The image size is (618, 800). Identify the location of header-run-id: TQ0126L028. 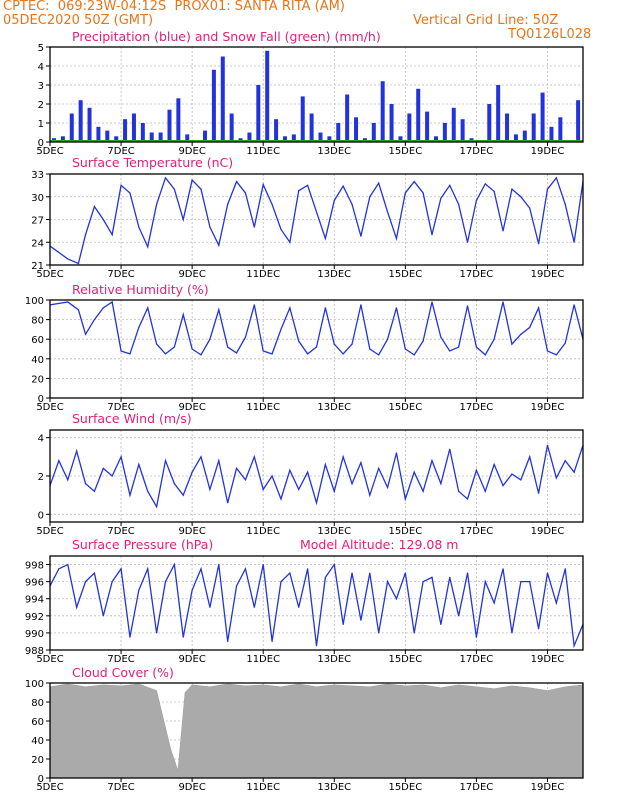
(550, 34).